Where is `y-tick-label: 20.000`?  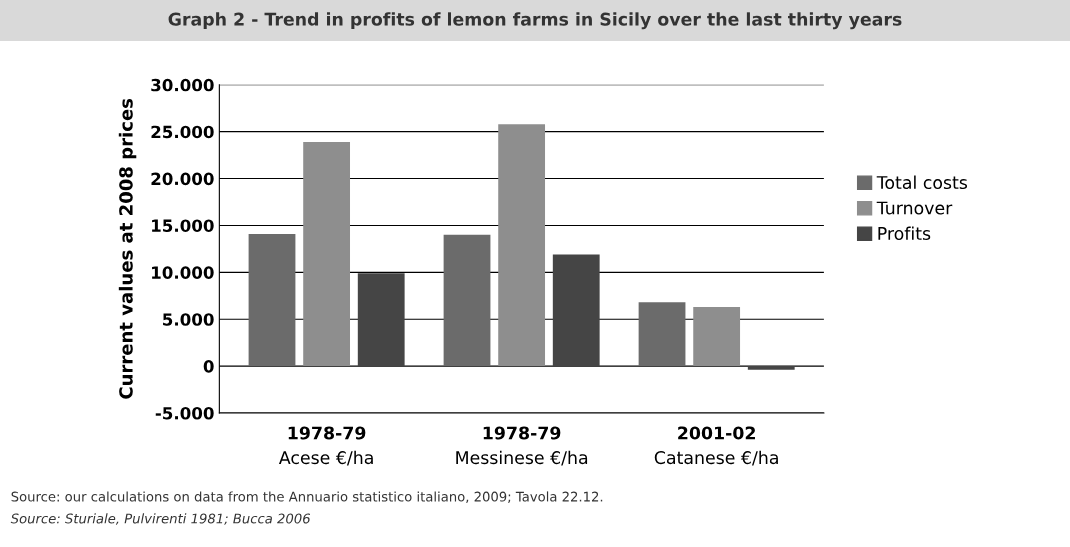 y-tick-label: 20.000 is located at coordinates (182, 179).